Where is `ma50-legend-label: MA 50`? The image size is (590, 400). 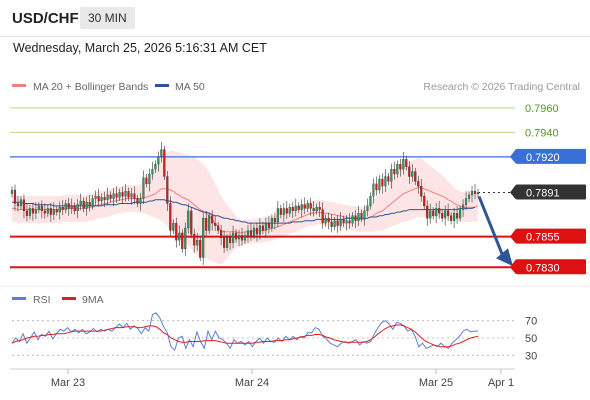
ma50-legend-label: MA 50 is located at coordinates (190, 87).